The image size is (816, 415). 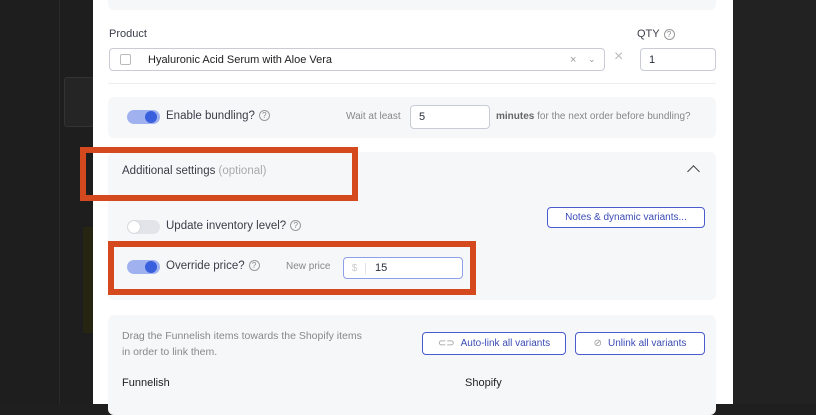 I want to click on shopify-column-header: Shopify, so click(x=483, y=383).